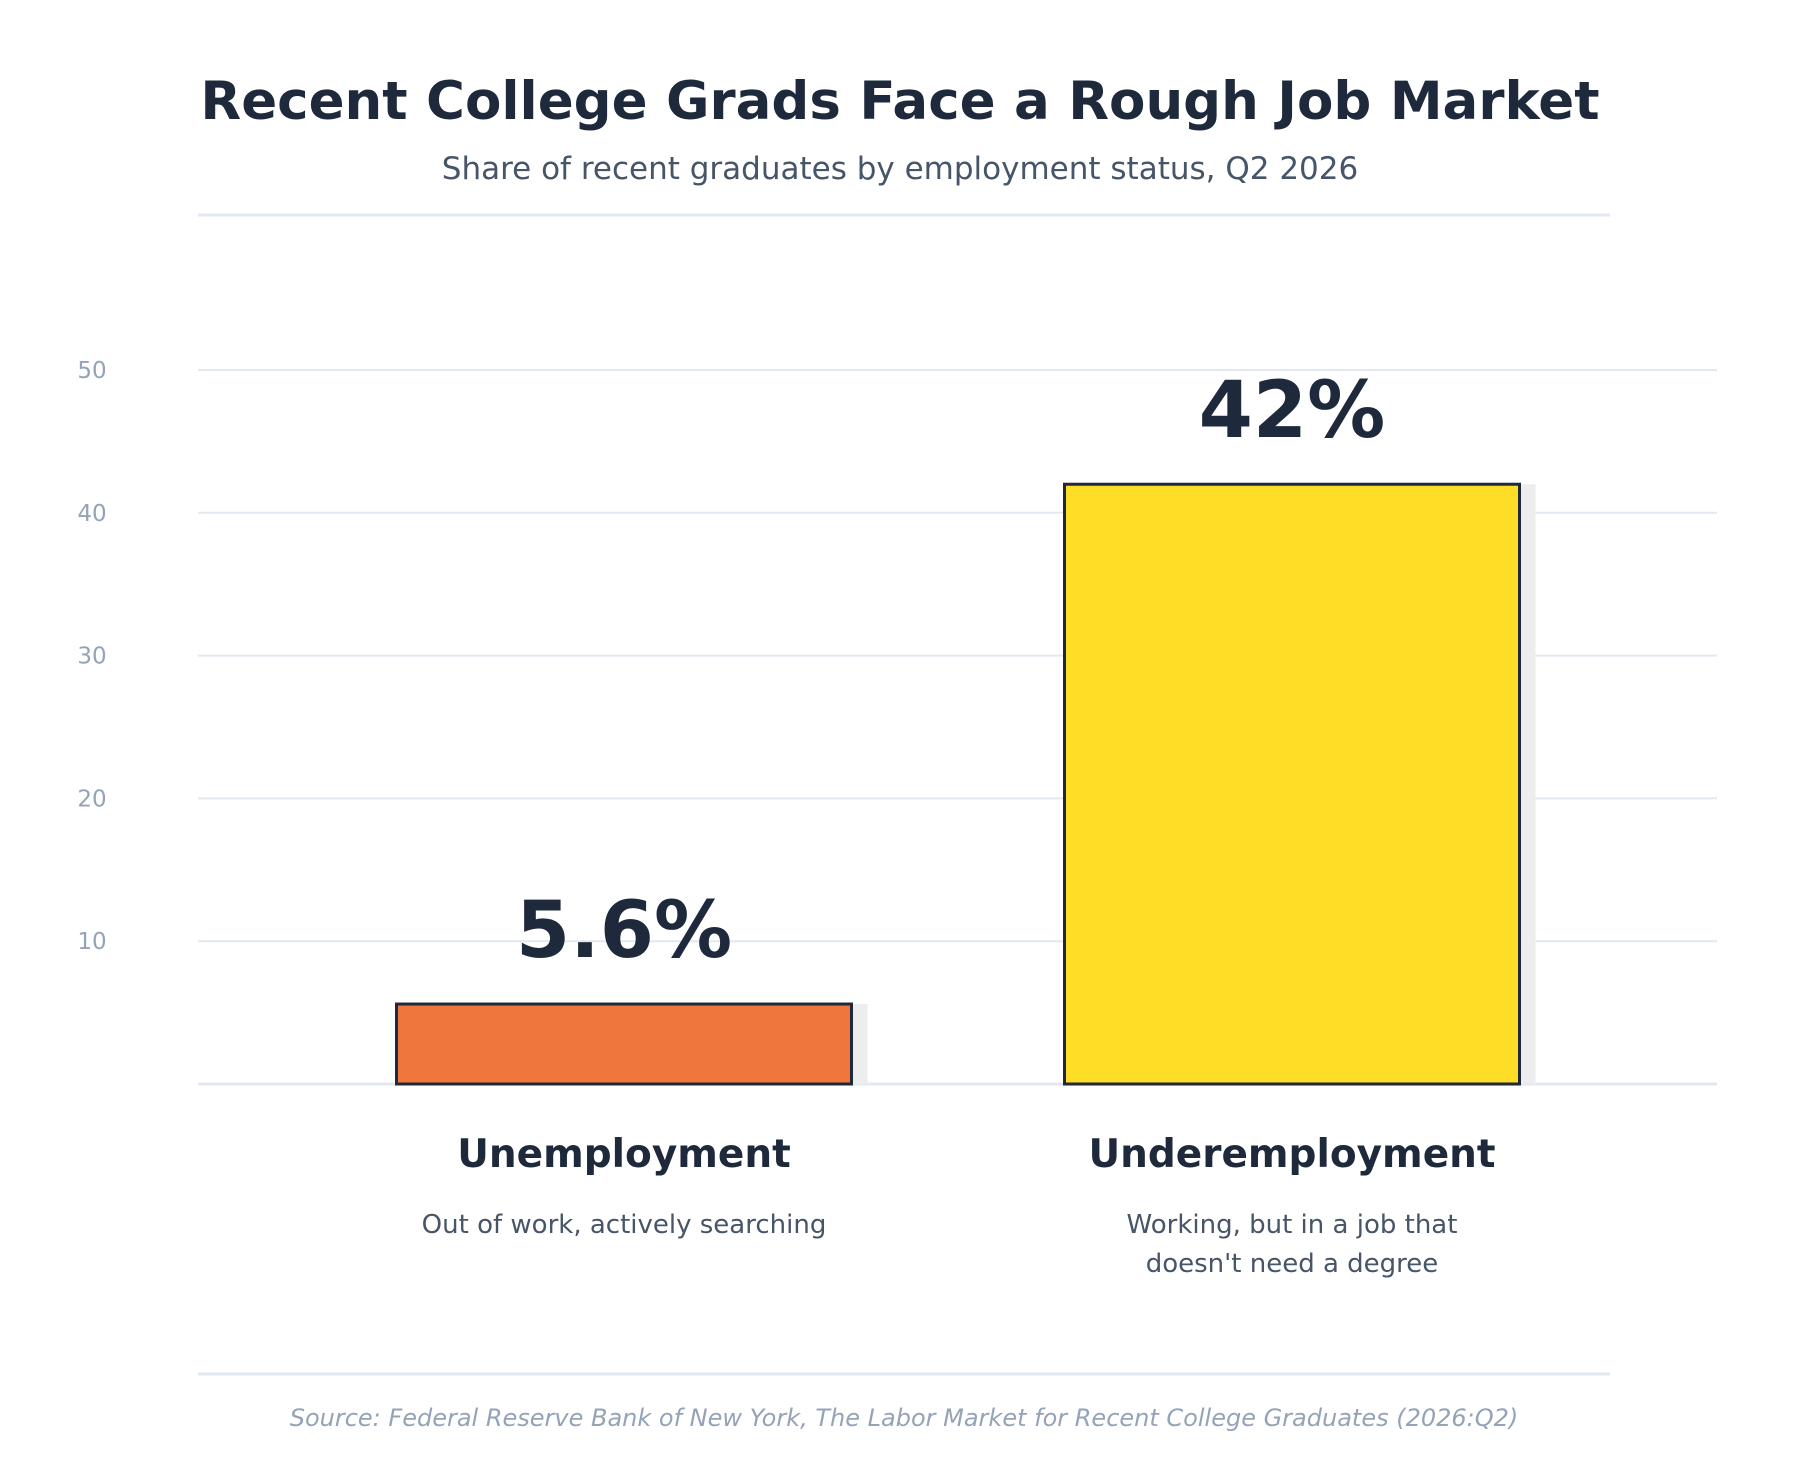 This screenshot has width=1800, height=1480. What do you see at coordinates (624, 1225) in the screenshot?
I see `category-description: Out of work, actively searching` at bounding box center [624, 1225].